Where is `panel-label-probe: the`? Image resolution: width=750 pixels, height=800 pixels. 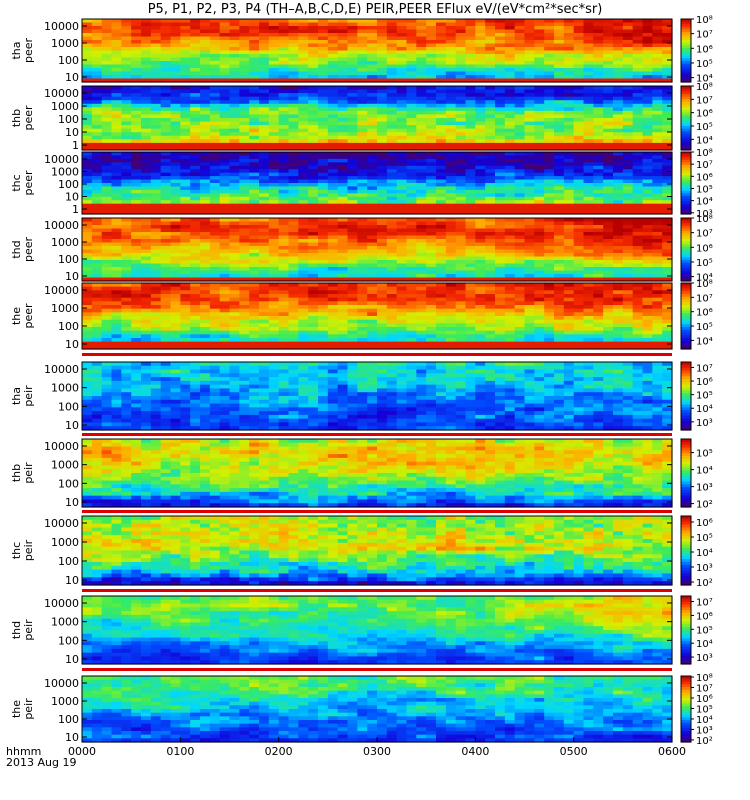
panel-label-probe: the is located at coordinates (16, 709).